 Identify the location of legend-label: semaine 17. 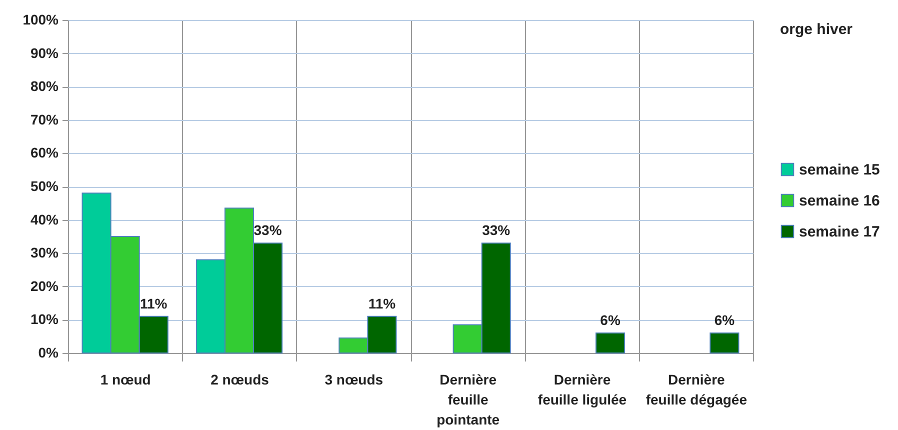
(839, 232).